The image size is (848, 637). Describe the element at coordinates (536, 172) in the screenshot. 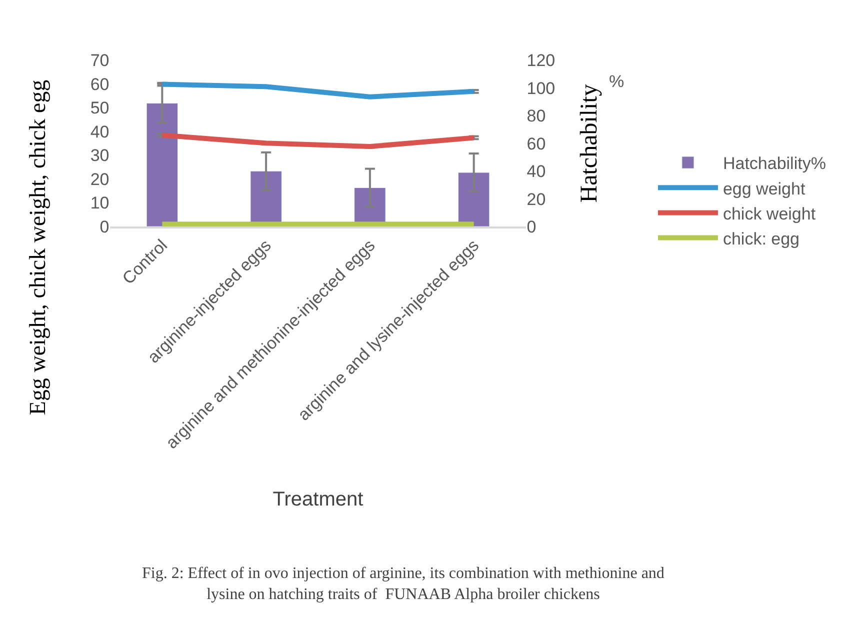

I see `y2-tick-label: 40` at that location.